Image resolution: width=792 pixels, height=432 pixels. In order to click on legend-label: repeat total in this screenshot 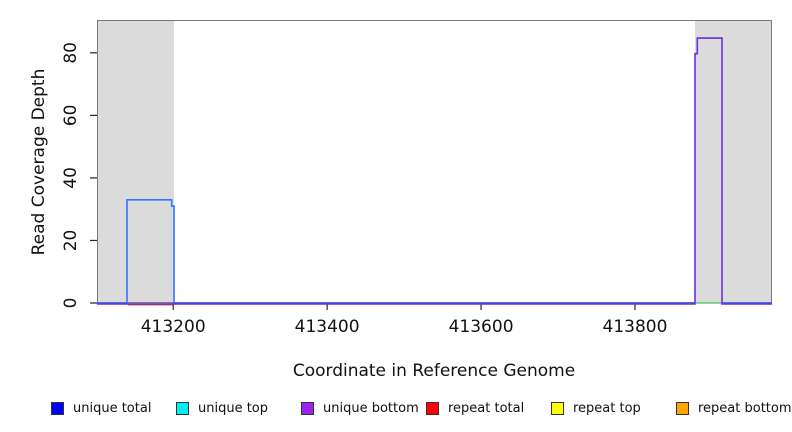, I will do `click(486, 408)`.